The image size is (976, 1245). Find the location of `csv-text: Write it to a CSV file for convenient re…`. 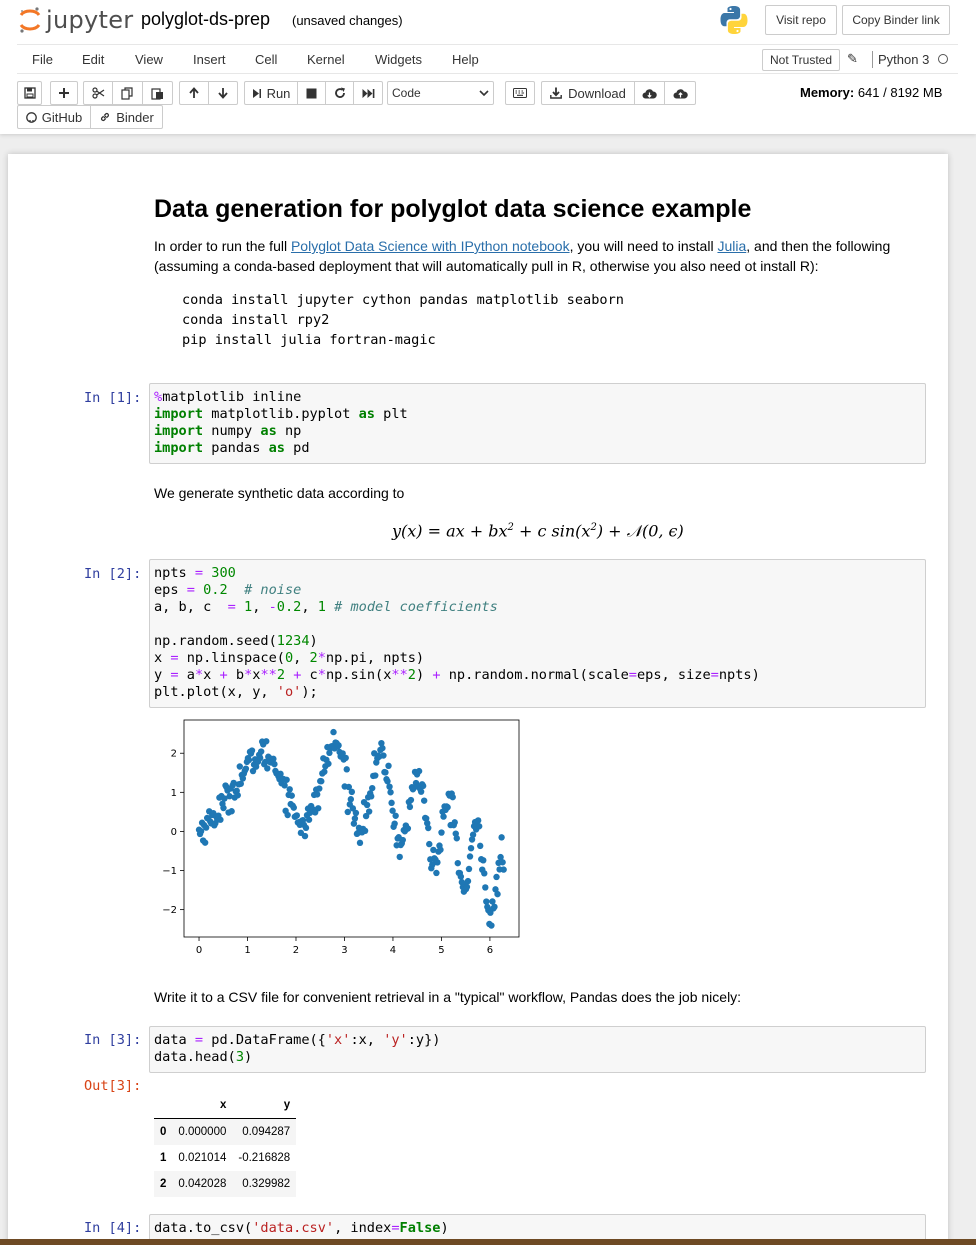

csv-text: Write it to a CSV file for convenient re… is located at coordinates (448, 997).